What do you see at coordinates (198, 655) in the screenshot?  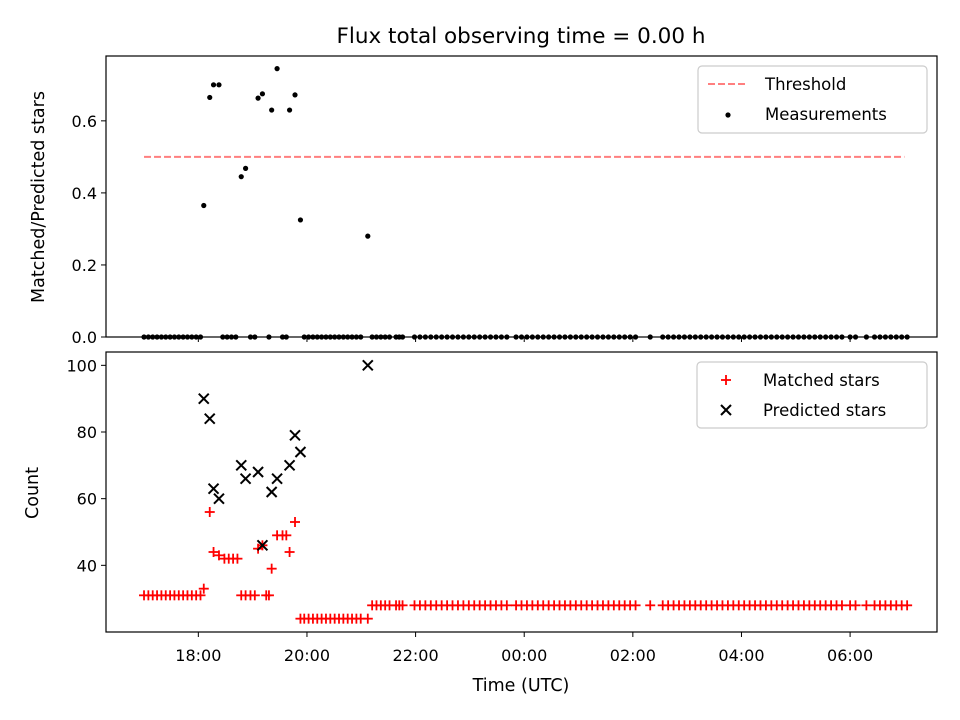 I see `bottom-x-tick-label: 18:00` at bounding box center [198, 655].